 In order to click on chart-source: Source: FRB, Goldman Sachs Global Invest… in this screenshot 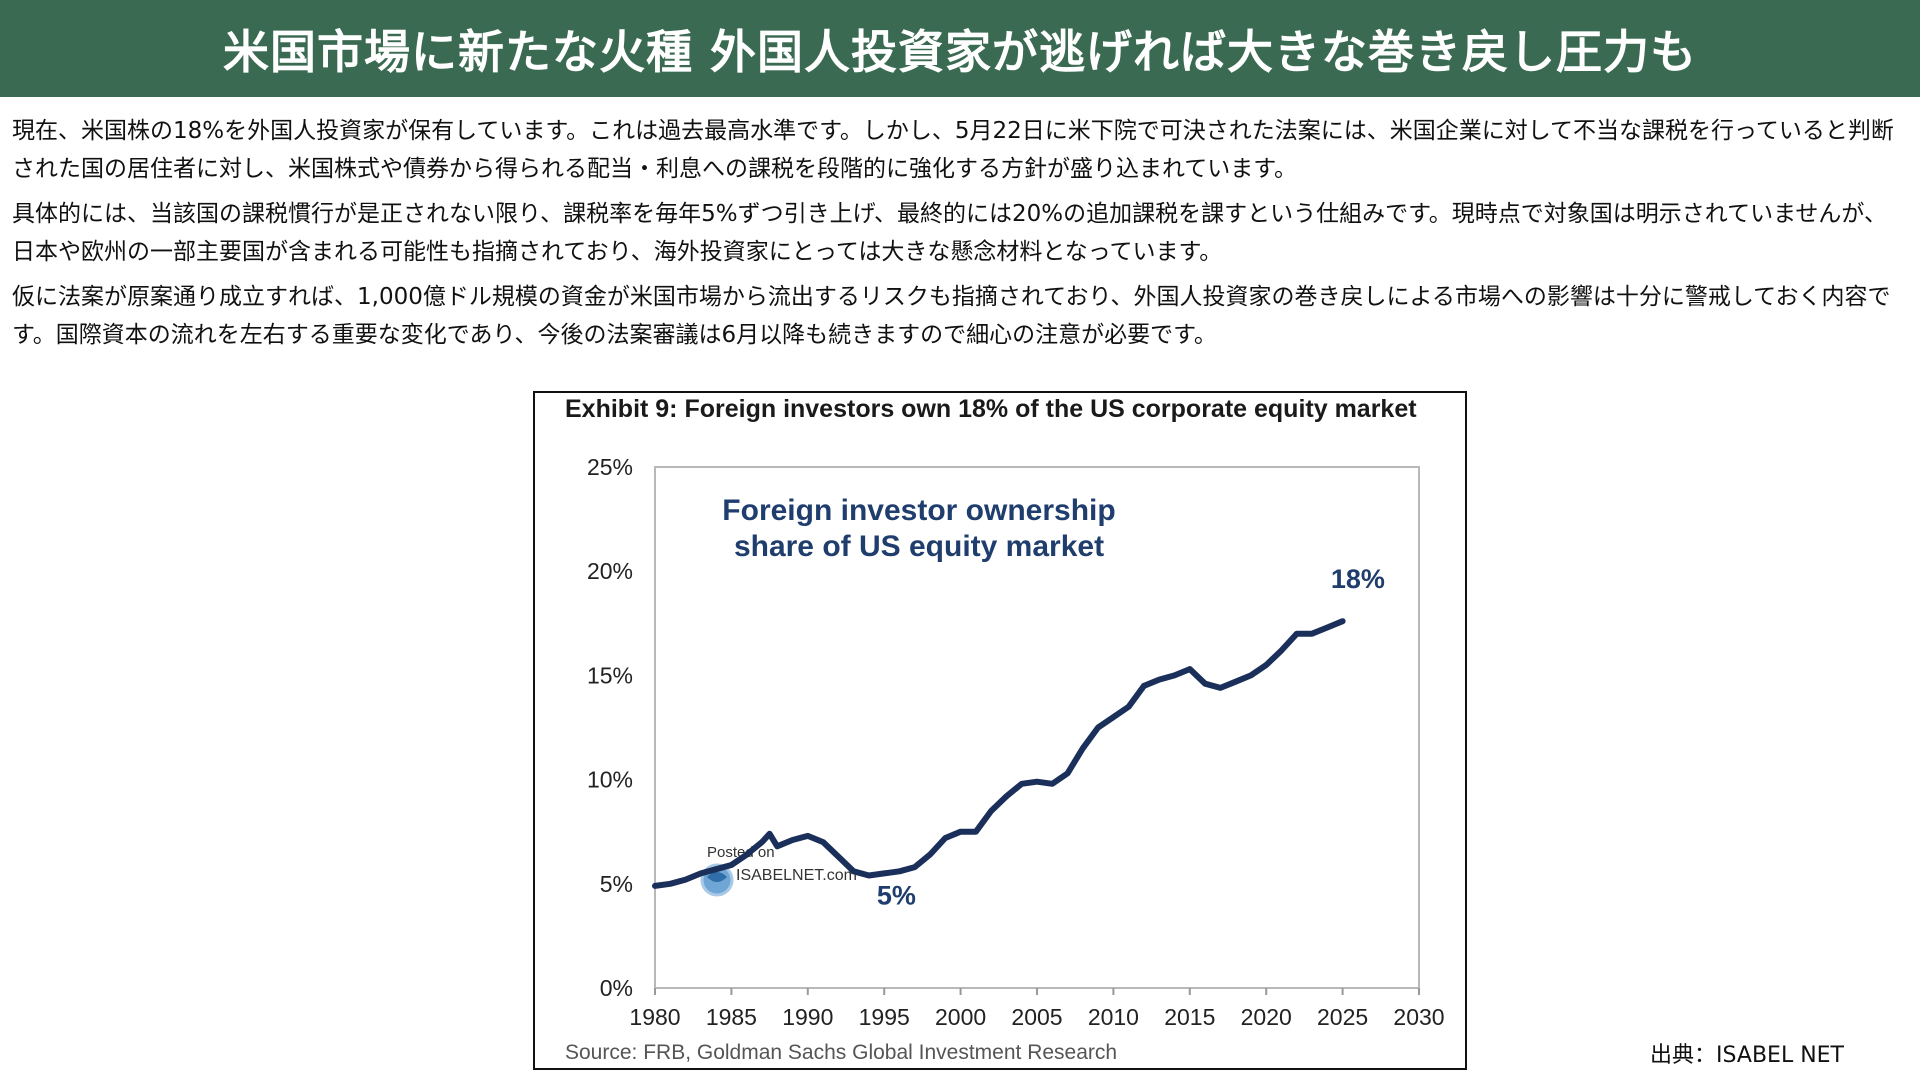, I will do `click(841, 1052)`.